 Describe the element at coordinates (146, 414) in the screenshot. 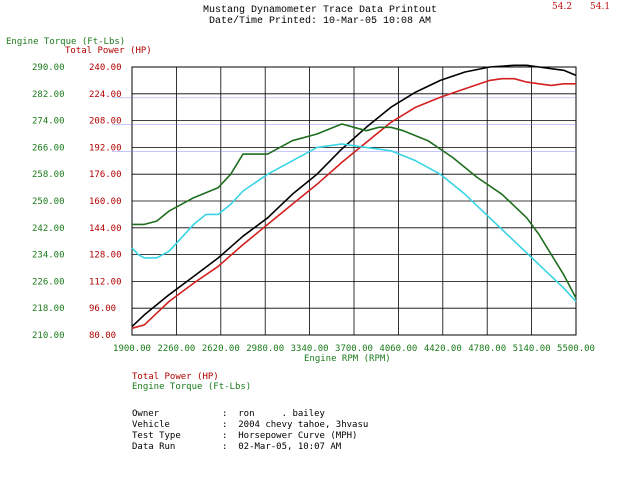

I see `info-owner-label: Owner` at that location.